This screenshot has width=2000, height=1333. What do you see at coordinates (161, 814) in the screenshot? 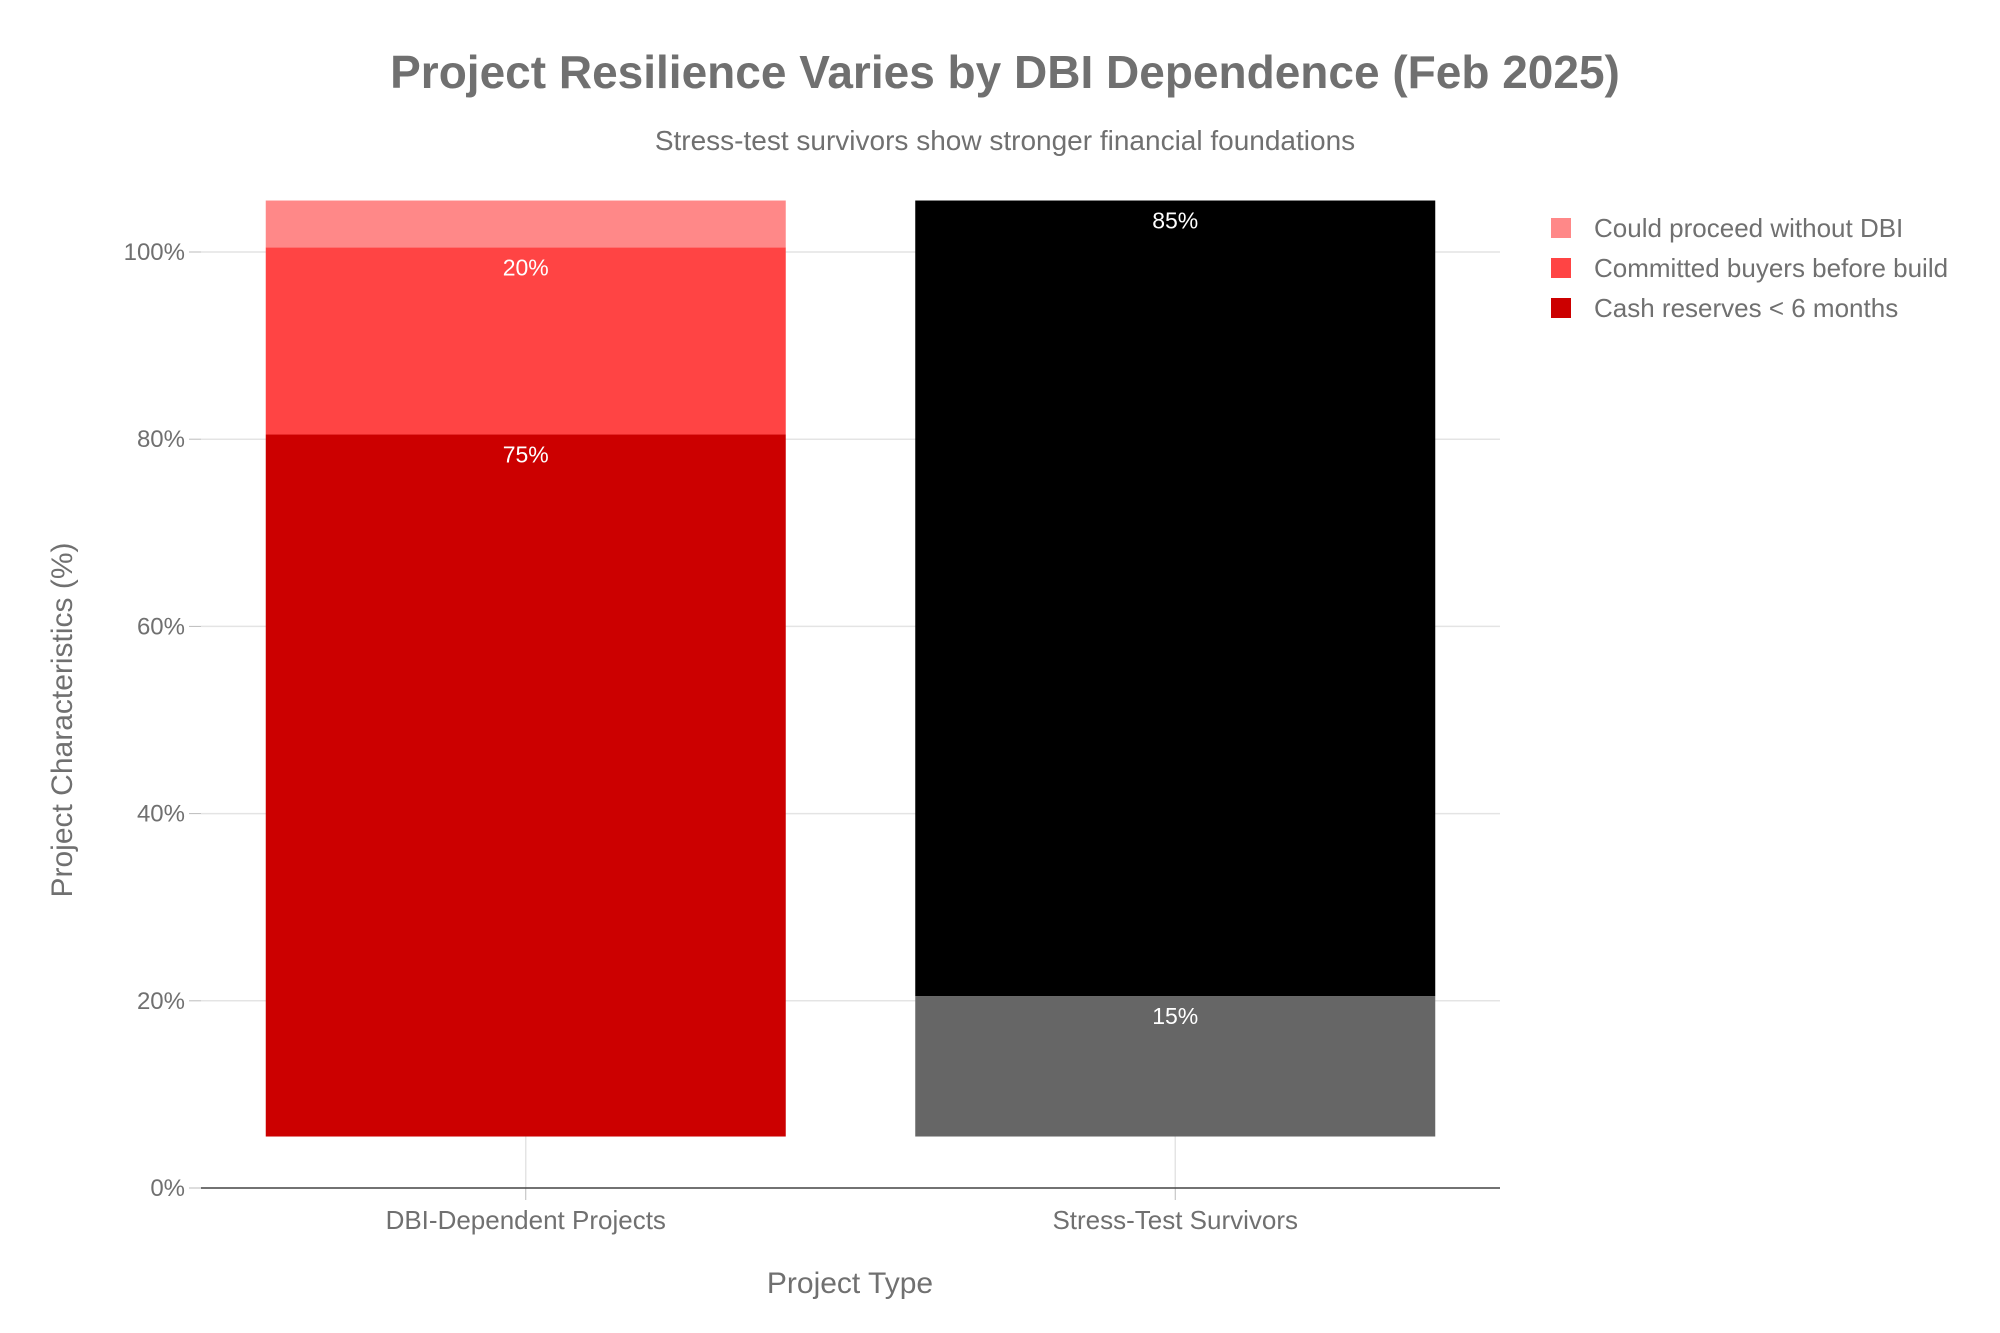
I see `y-tick-label: 40%` at bounding box center [161, 814].